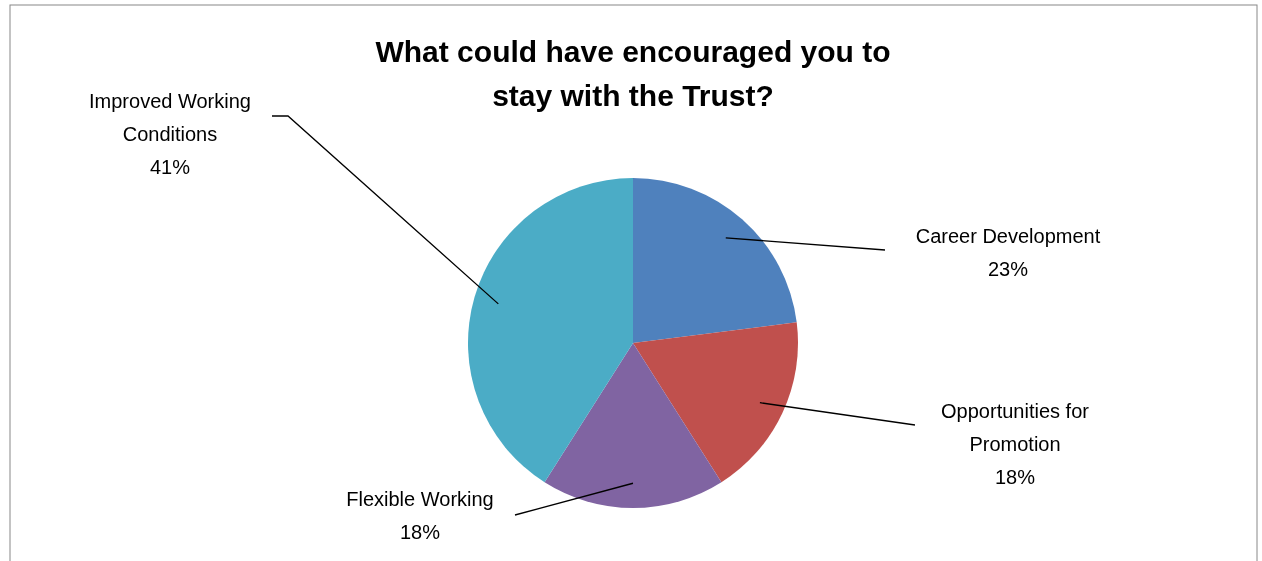 Image resolution: width=1262 pixels, height=561 pixels. I want to click on data-label: 41%, so click(170, 167).